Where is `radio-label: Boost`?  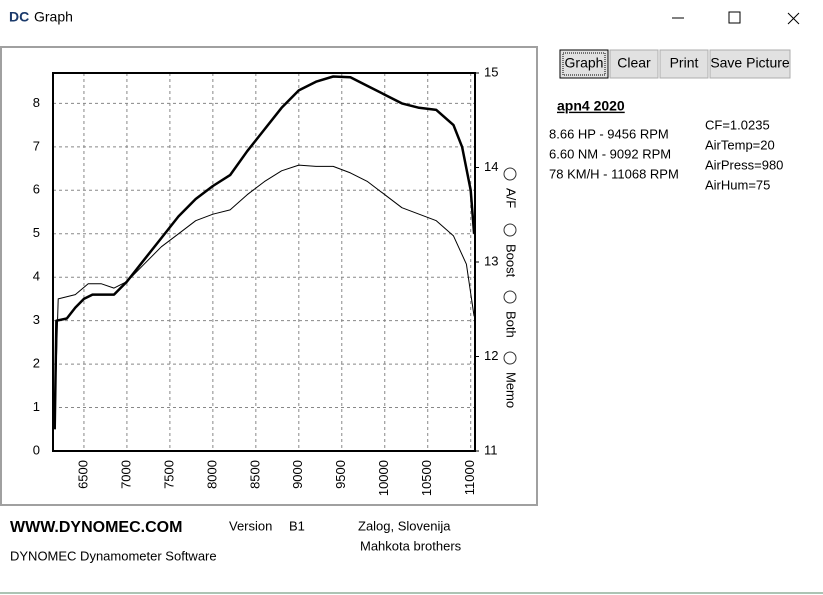 radio-label: Boost is located at coordinates (511, 261).